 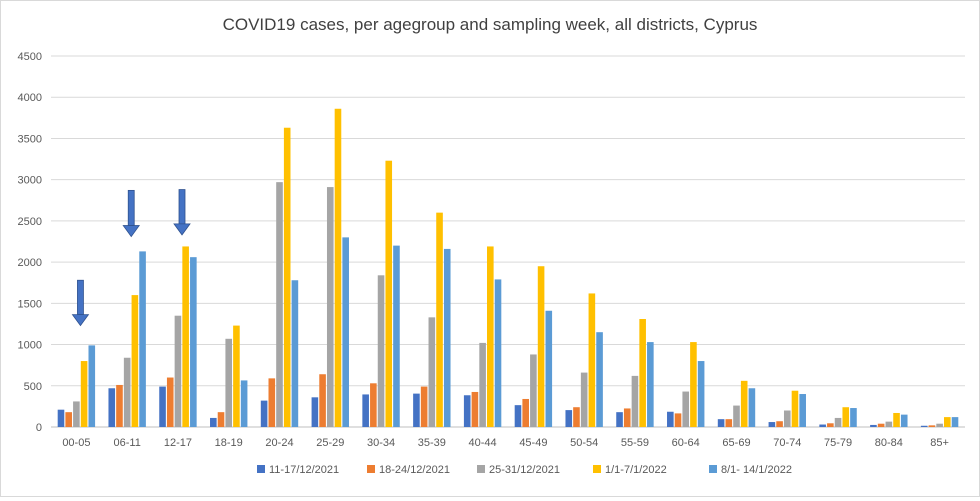 I want to click on y-tick-label: 2000, so click(x=30, y=263).